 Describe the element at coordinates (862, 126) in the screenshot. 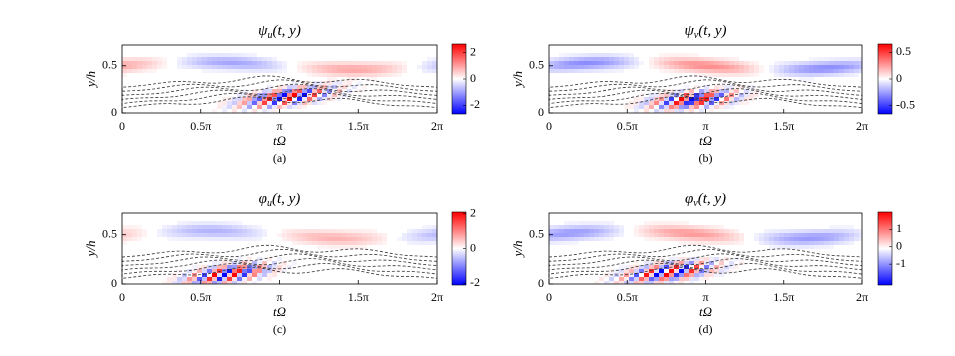

I see `x-tick-label: 2π` at that location.